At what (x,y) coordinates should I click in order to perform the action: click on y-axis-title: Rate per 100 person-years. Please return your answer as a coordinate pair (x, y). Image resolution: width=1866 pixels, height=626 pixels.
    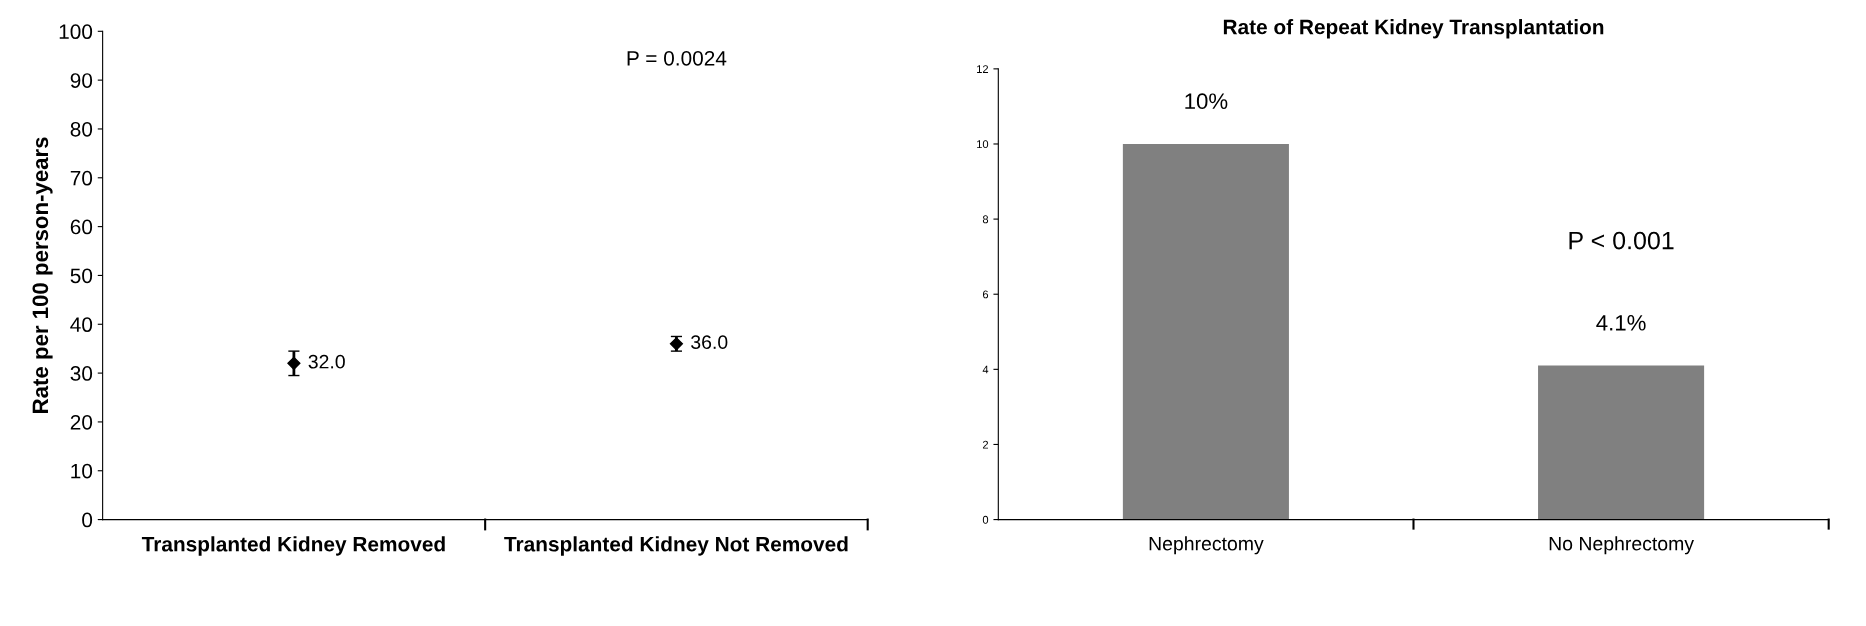
    Looking at the image, I should click on (42, 275).